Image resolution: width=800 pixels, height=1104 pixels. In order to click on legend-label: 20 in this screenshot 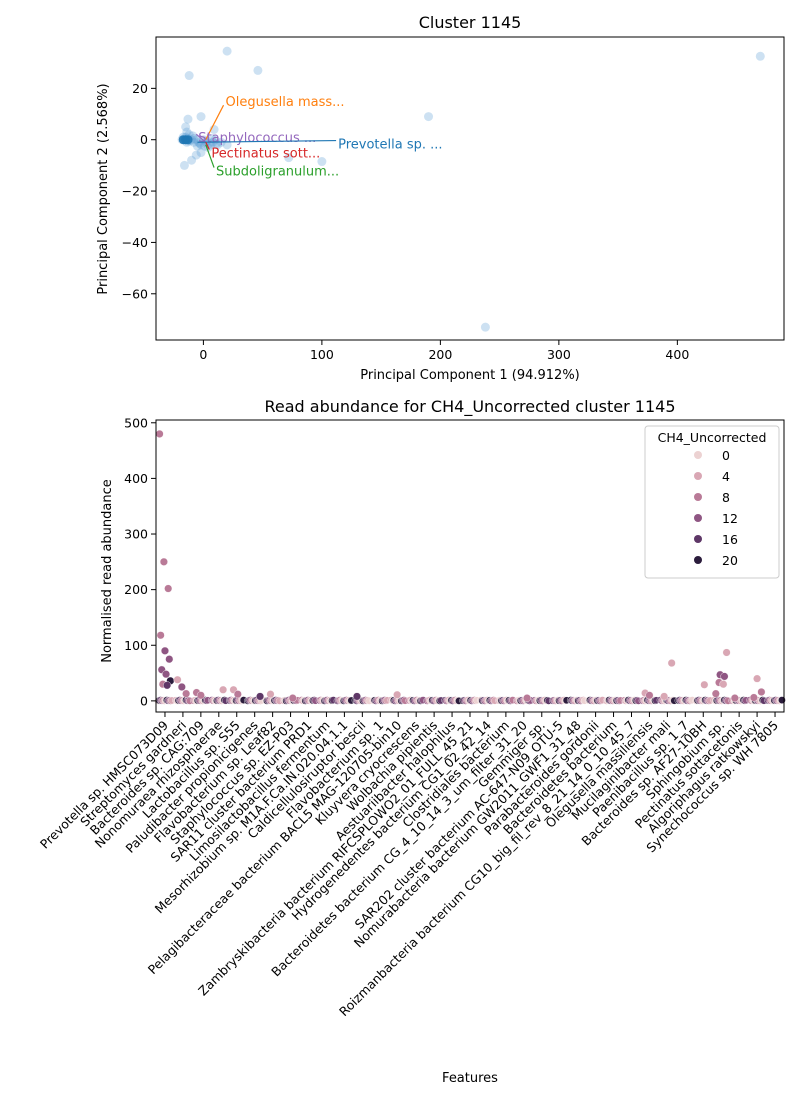, I will do `click(730, 560)`.